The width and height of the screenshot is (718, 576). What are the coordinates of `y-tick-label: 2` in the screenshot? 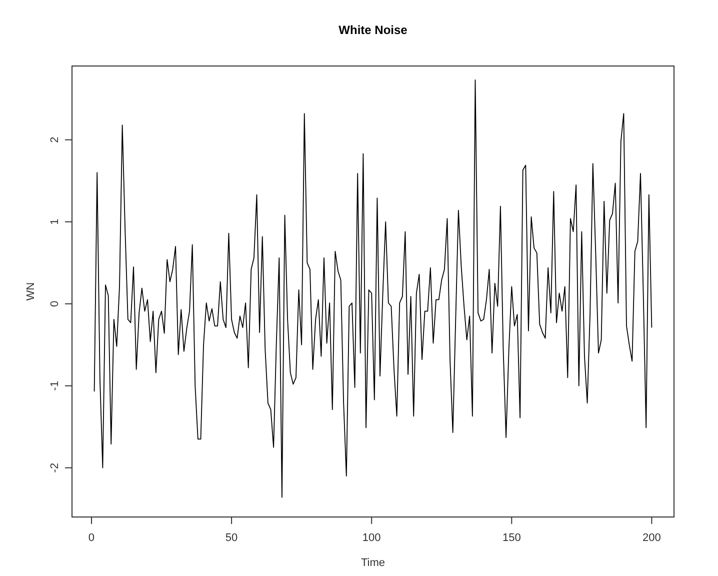 It's located at (55, 139).